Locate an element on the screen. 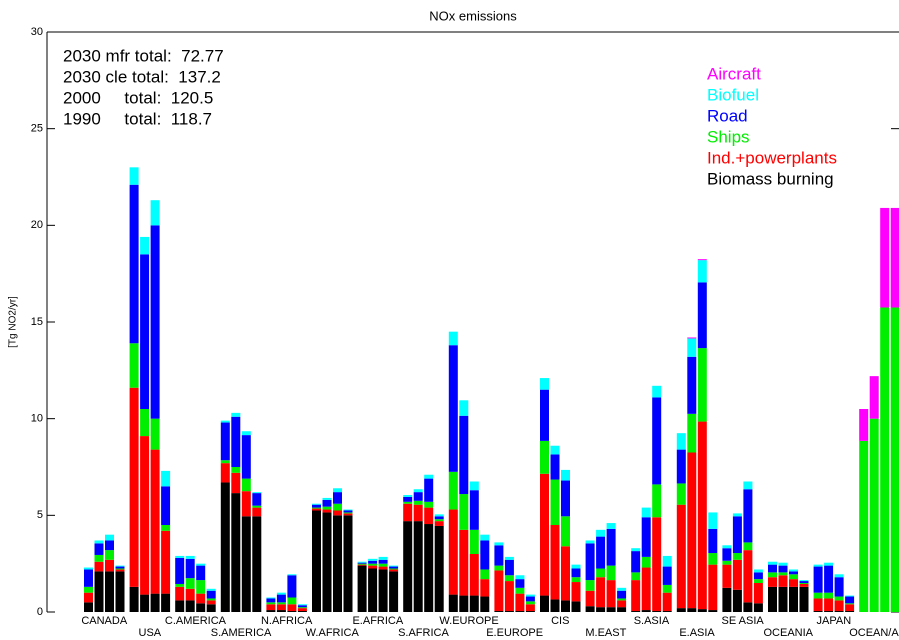 Image resolution: width=899 pixels, height=640 pixels. x-tick-label: M.EAST is located at coordinates (605, 633).